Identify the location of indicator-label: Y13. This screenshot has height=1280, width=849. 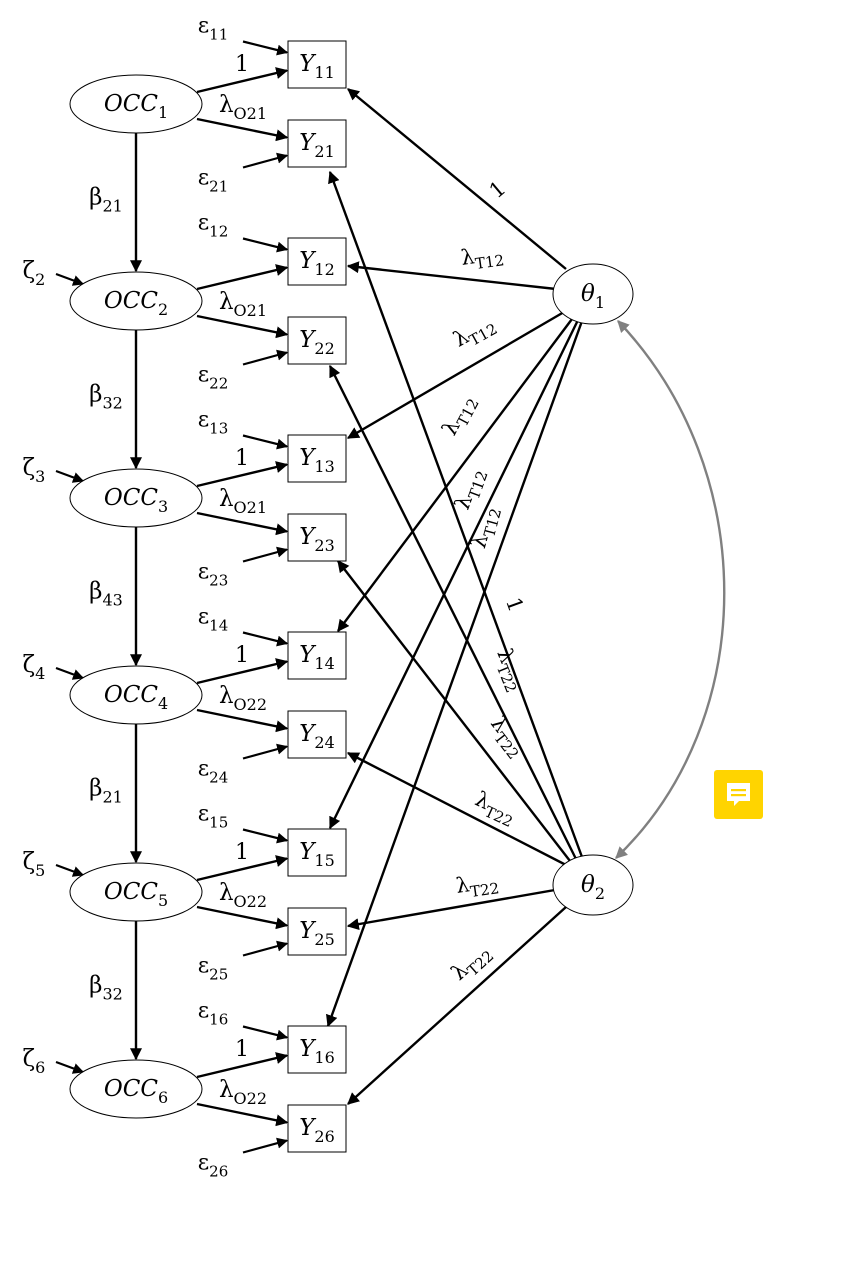
(317, 460).